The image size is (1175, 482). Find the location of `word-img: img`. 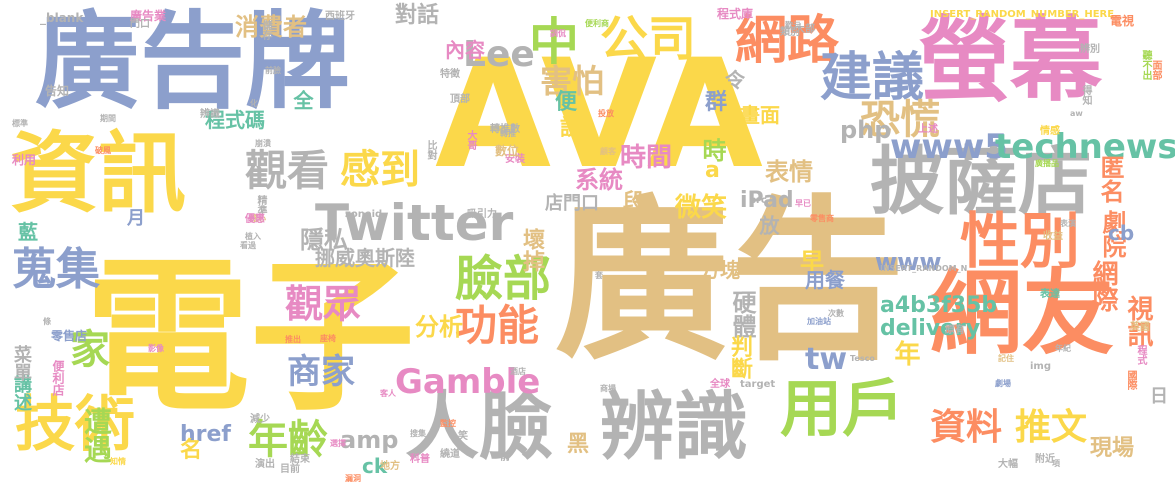

word-img: img is located at coordinates (1041, 366).